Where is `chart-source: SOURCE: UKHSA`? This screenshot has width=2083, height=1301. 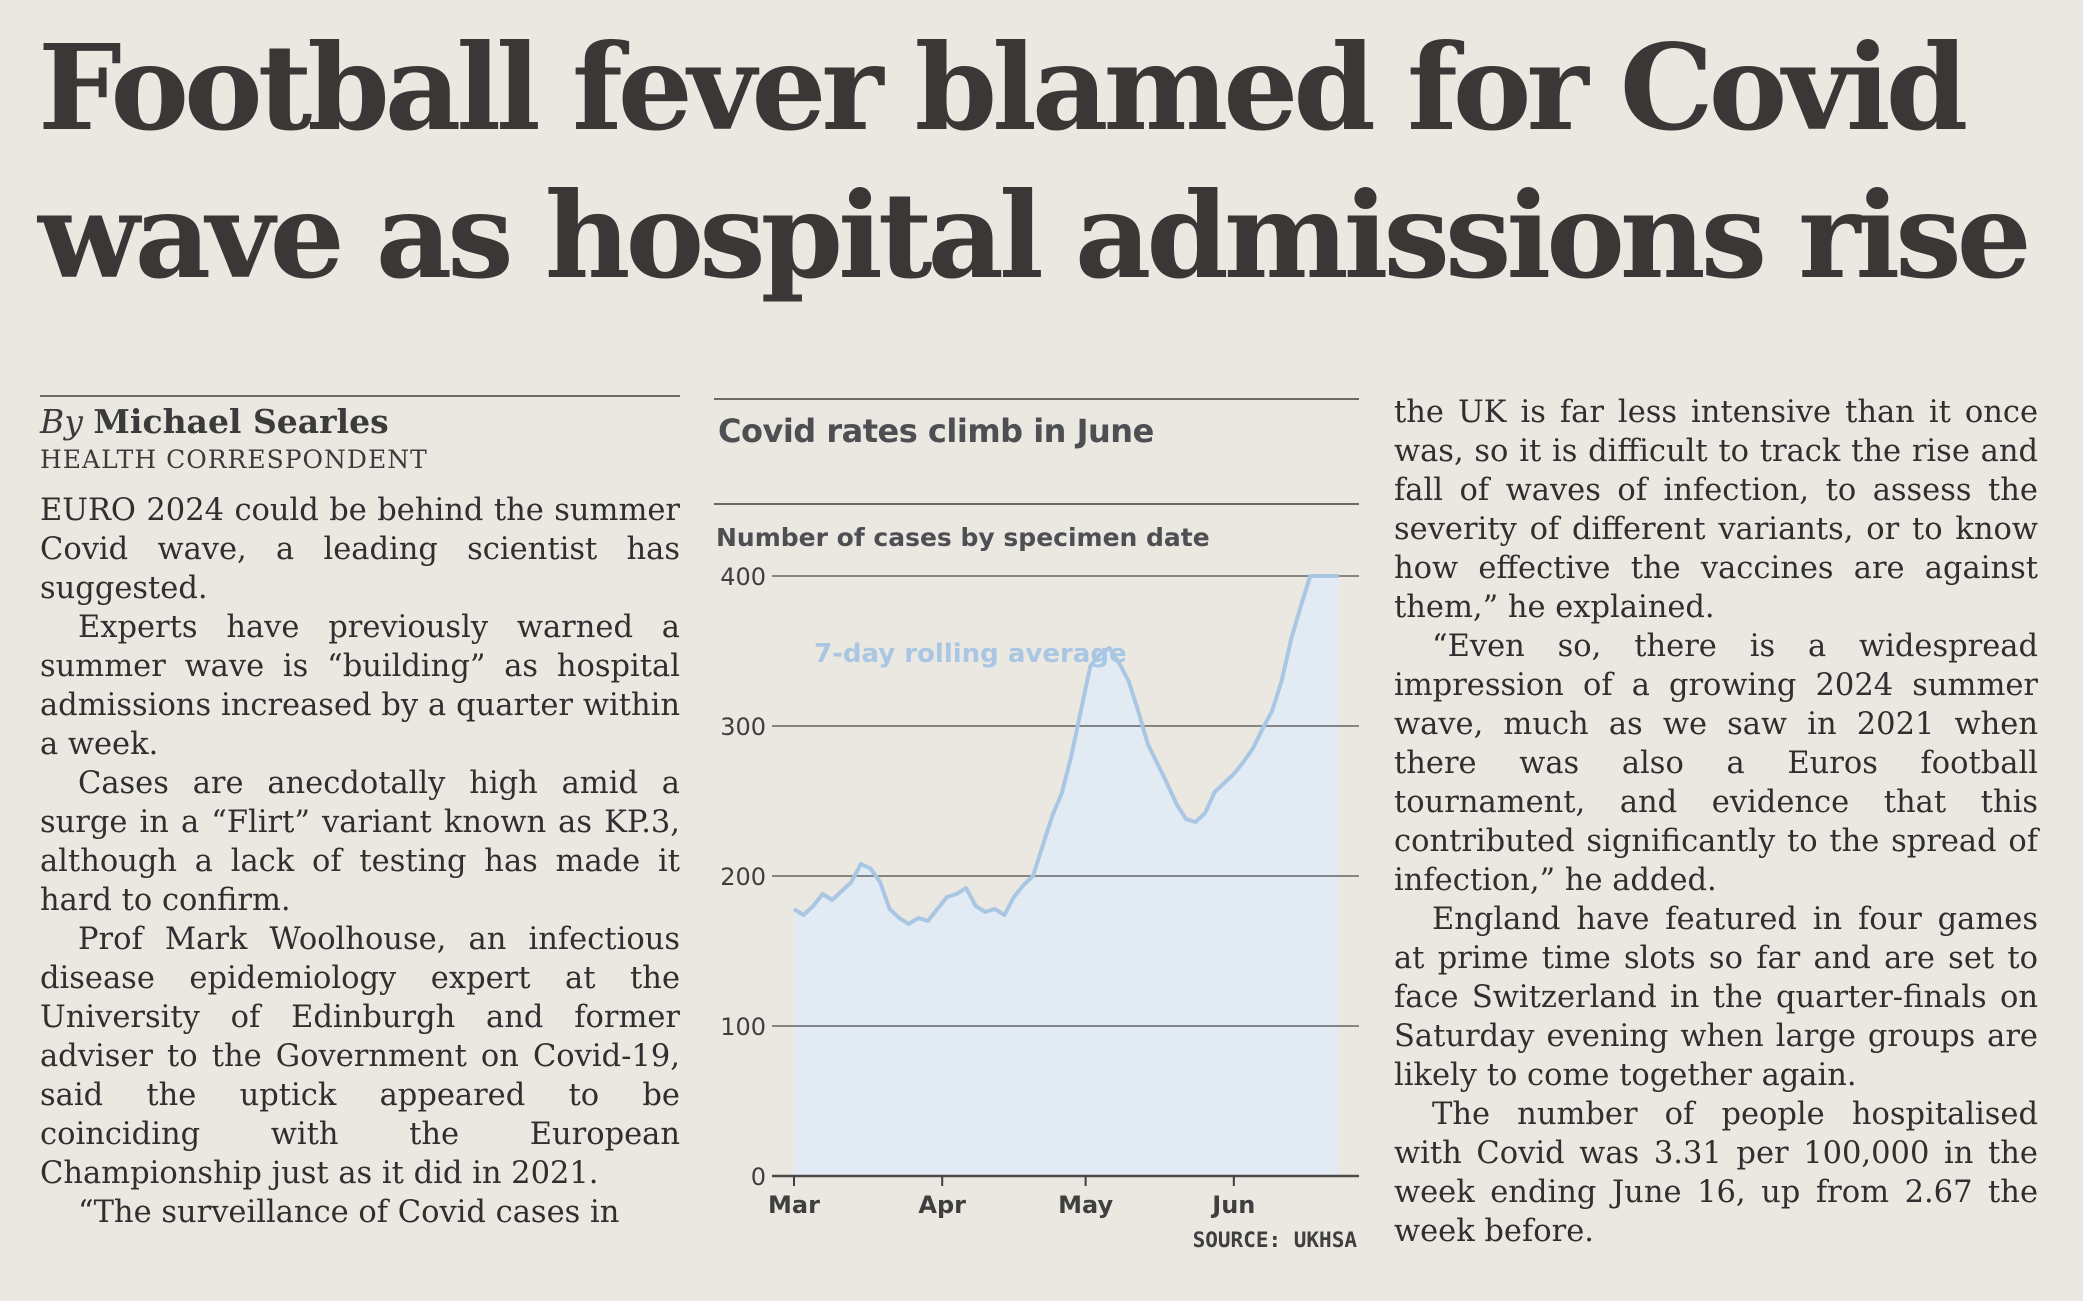 chart-source: SOURCE: UKHSA is located at coordinates (1275, 1240).